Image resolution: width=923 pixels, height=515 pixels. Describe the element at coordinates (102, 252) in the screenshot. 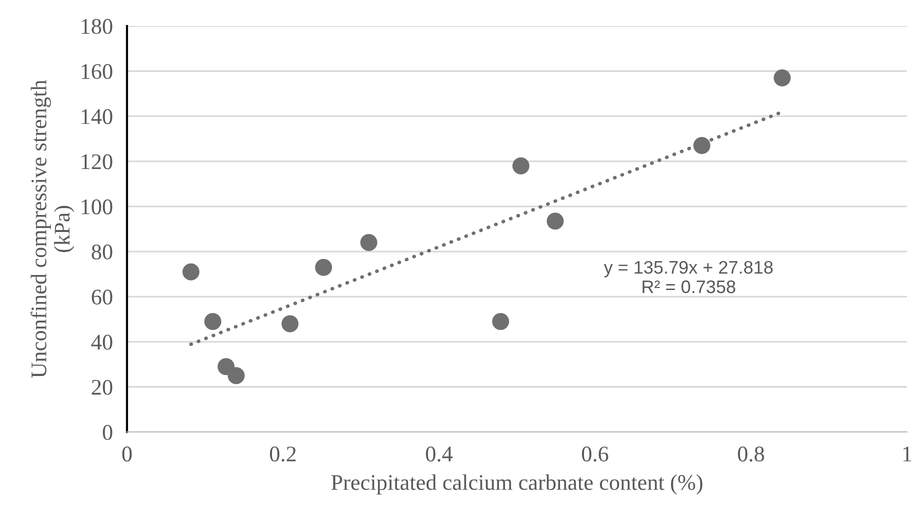

I see `y-tick-label: 80` at that location.